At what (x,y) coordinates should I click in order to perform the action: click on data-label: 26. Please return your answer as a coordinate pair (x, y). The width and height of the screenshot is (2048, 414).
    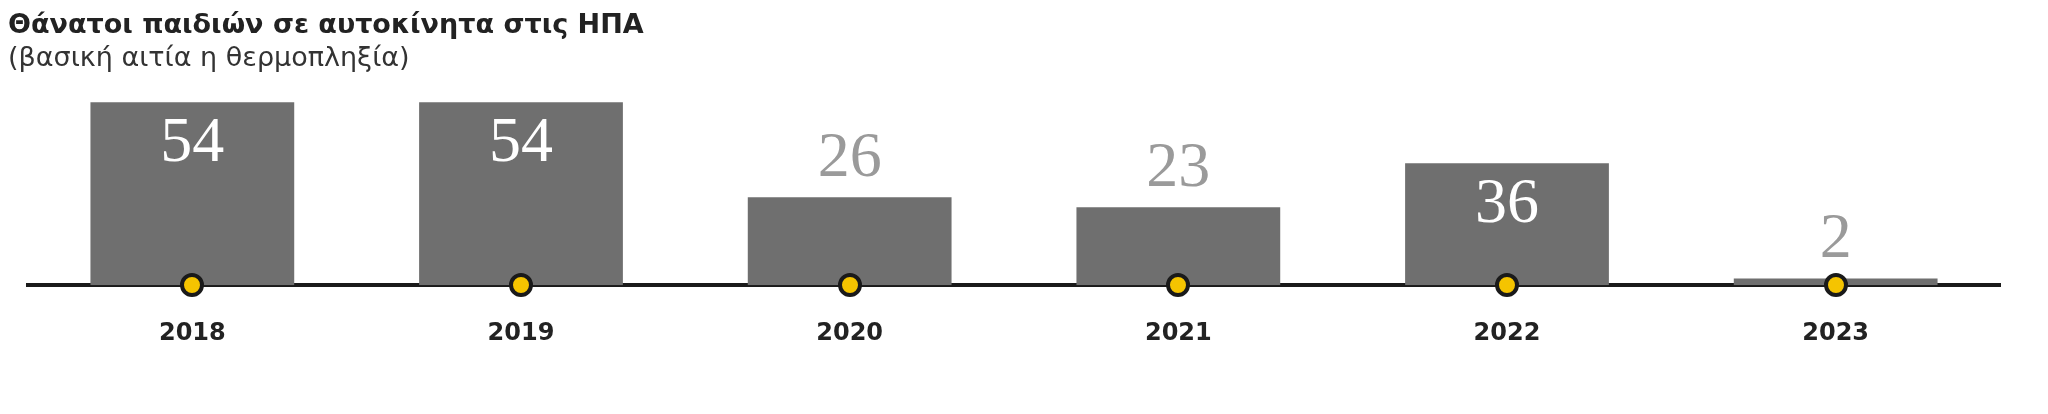
    Looking at the image, I should click on (849, 154).